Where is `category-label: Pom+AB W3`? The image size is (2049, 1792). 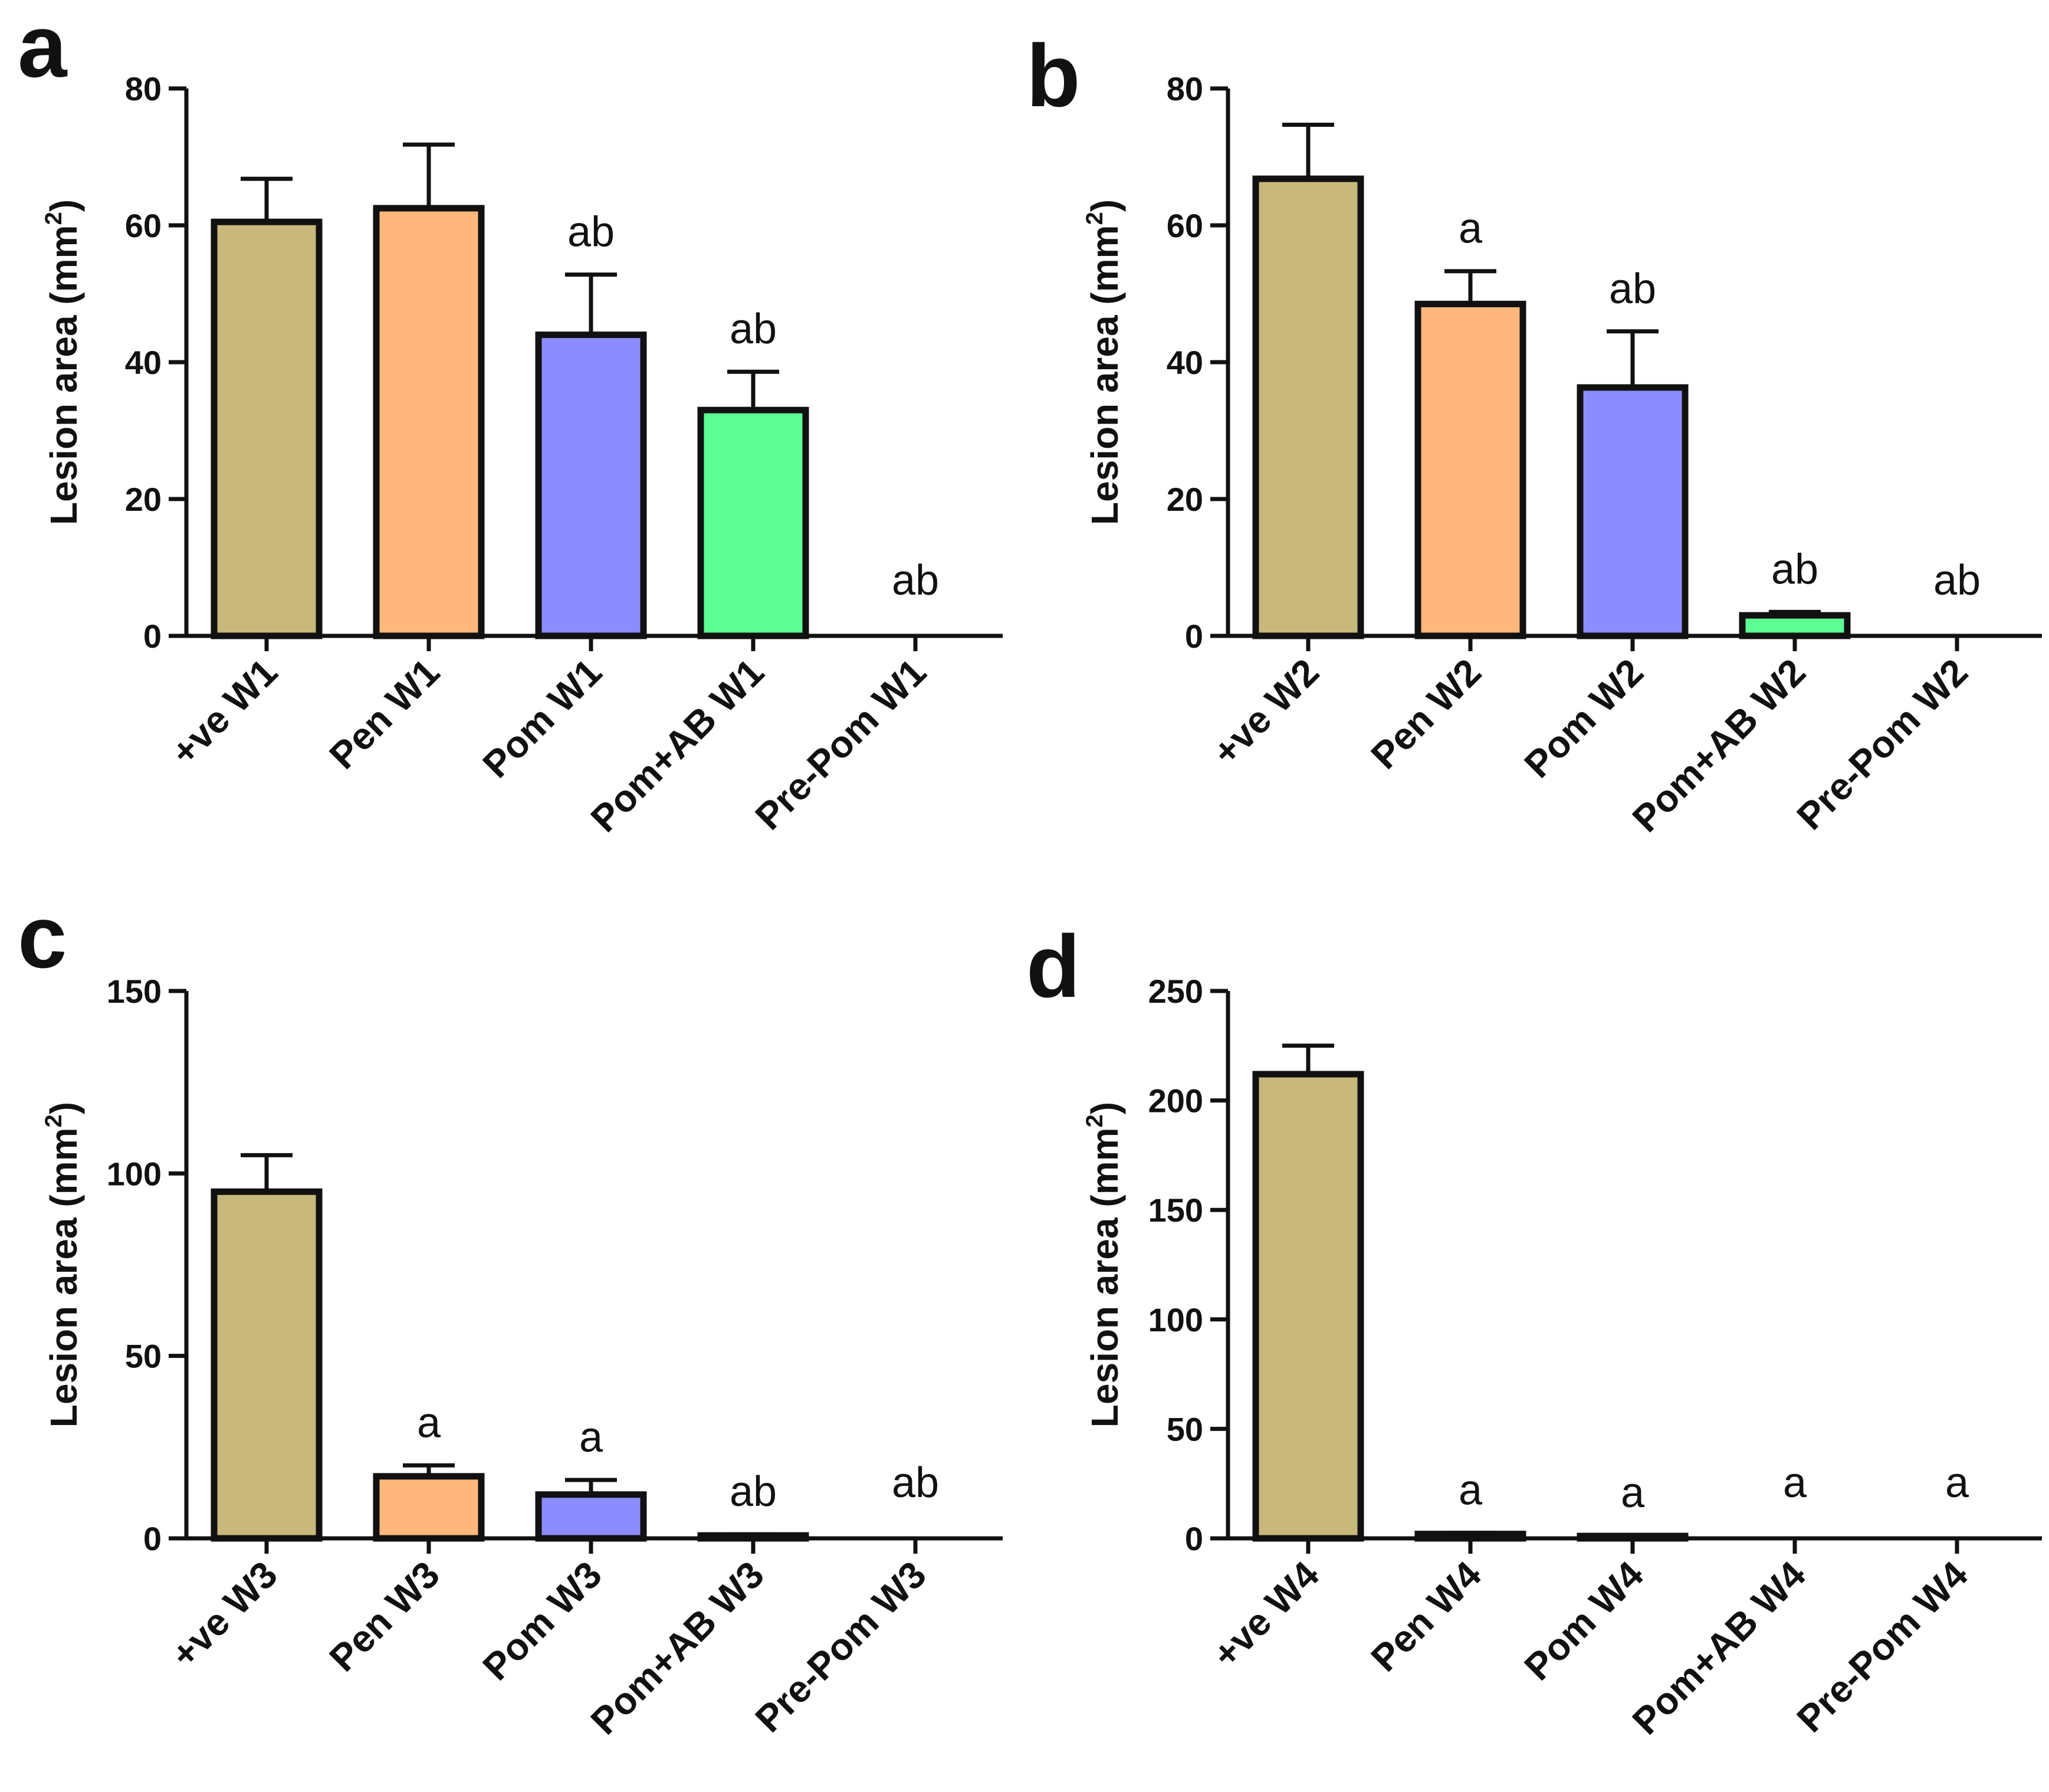 category-label: Pom+AB W3 is located at coordinates (677, 1647).